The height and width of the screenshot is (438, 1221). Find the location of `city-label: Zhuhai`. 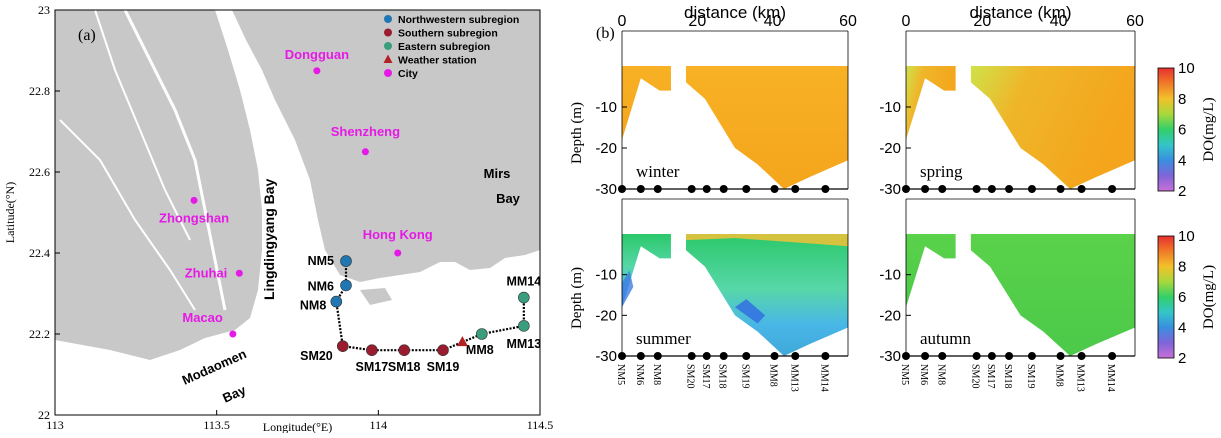

city-label: Zhuhai is located at coordinates (206, 272).